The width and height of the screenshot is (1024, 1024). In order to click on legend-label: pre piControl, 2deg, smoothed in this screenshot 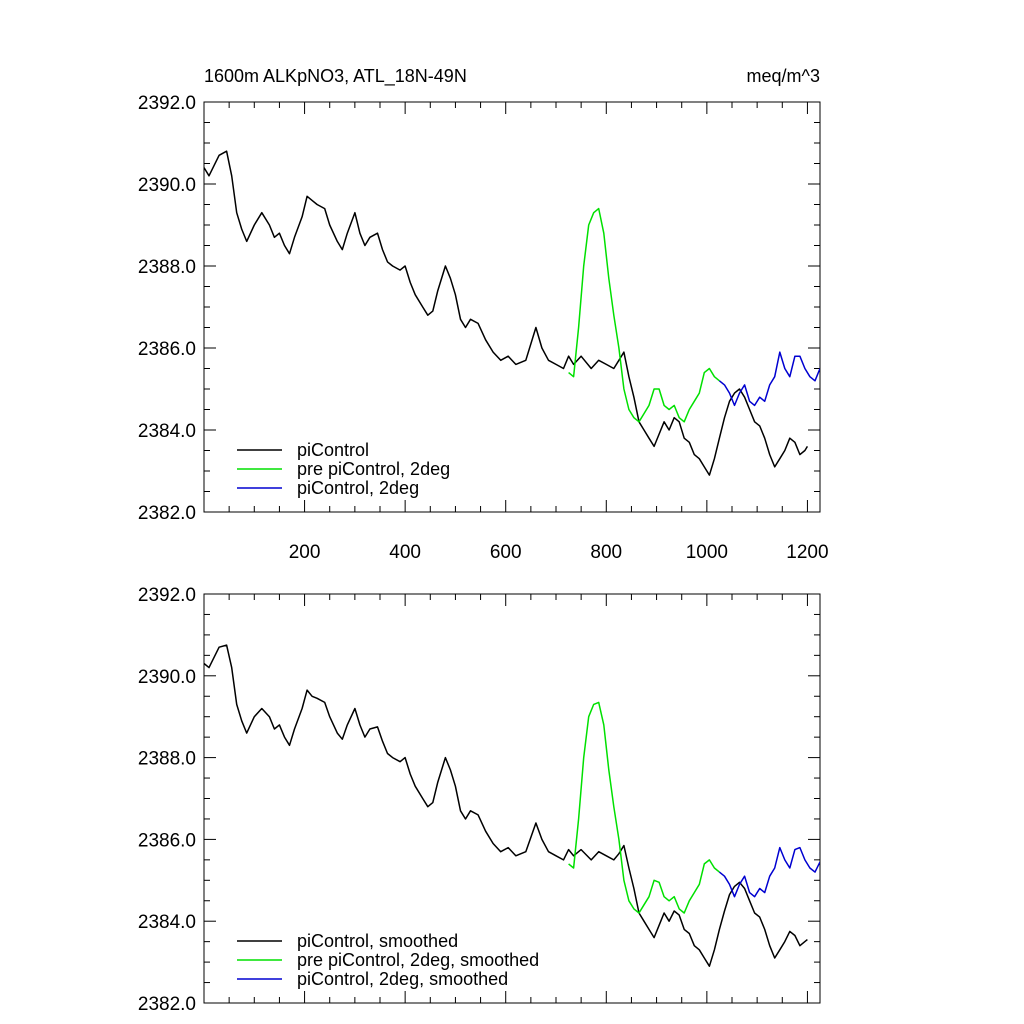, I will do `click(418, 960)`.